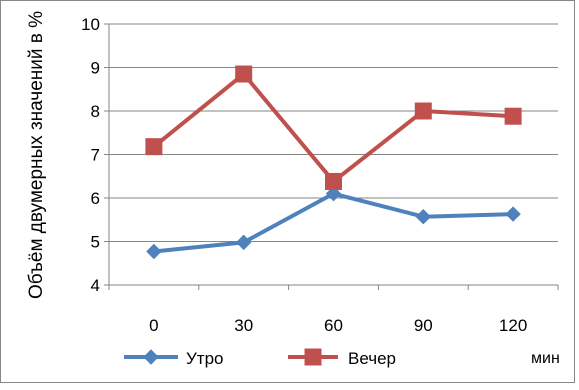  What do you see at coordinates (333, 222) in the screenshot?
I see `series-utro` at bounding box center [333, 222].